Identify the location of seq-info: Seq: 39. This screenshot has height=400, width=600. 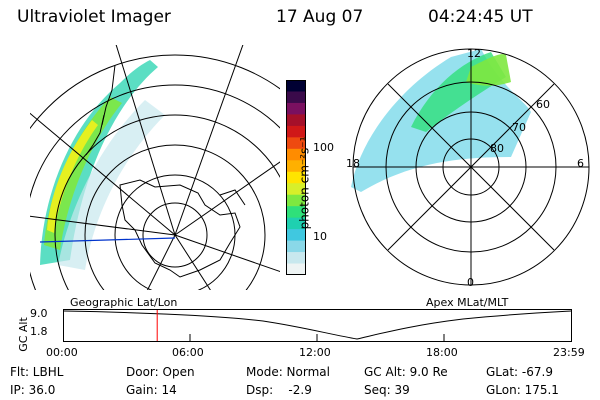
(387, 390).